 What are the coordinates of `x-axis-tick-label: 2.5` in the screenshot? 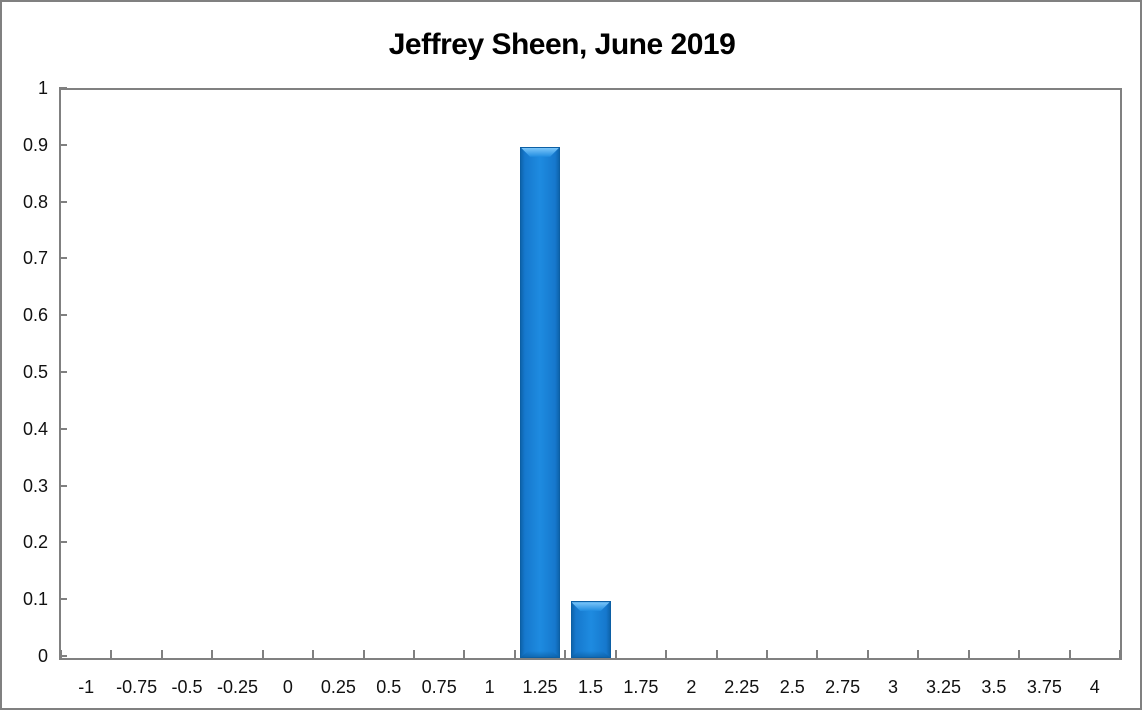 It's located at (792, 687).